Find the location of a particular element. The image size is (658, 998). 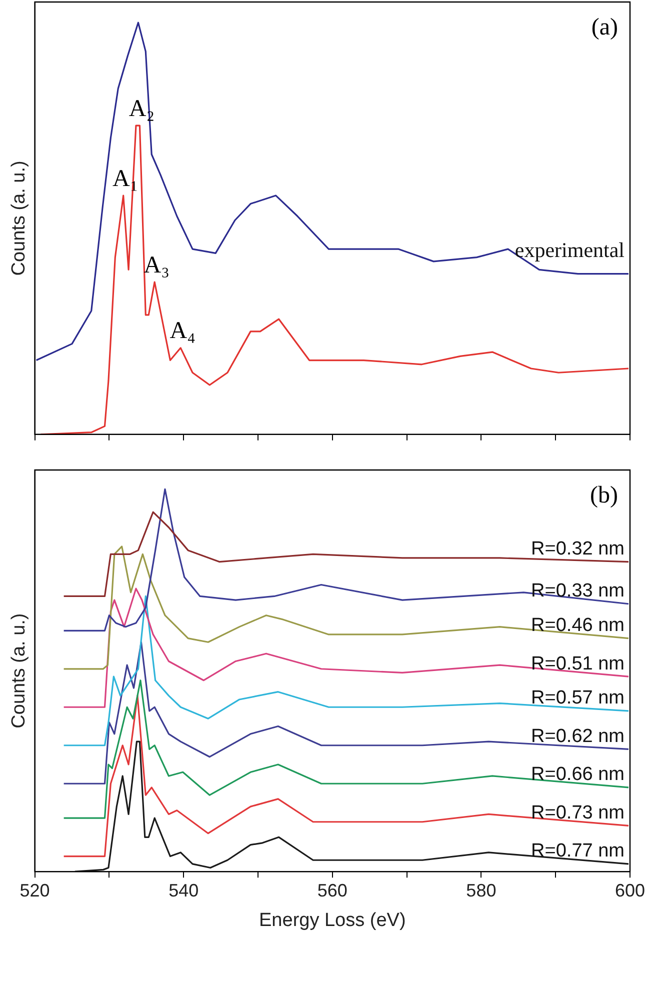

x-tick-label: 520 is located at coordinates (35, 890).